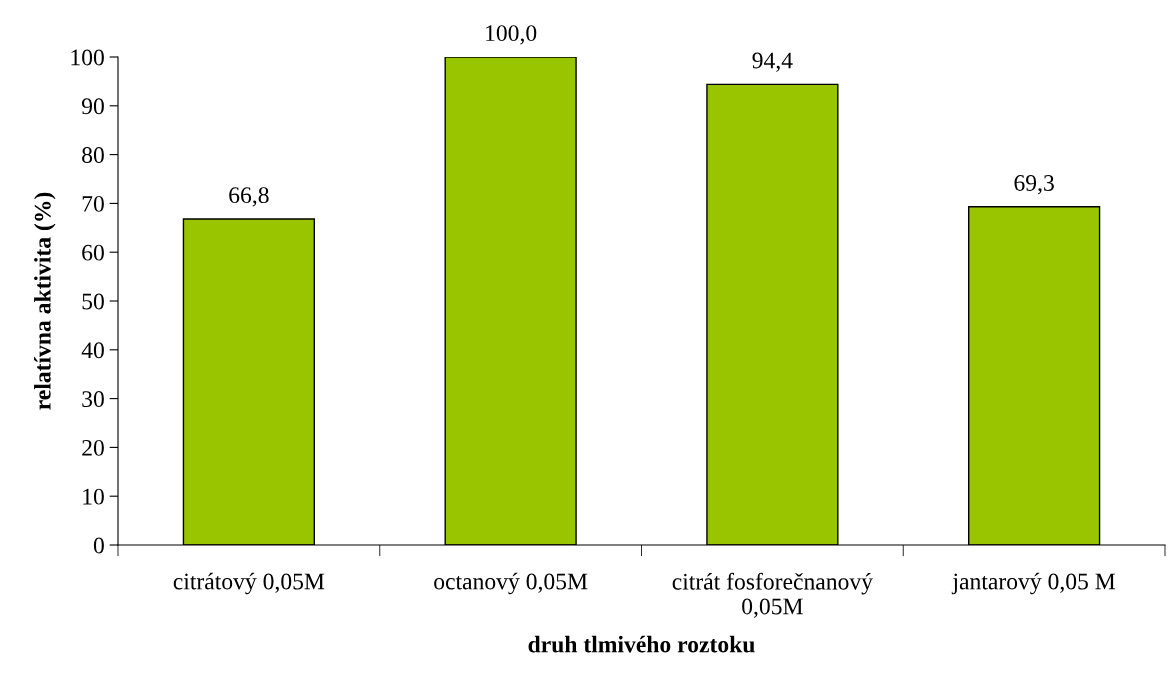  Describe the element at coordinates (92, 106) in the screenshot. I see `y-tick-label: 90` at that location.